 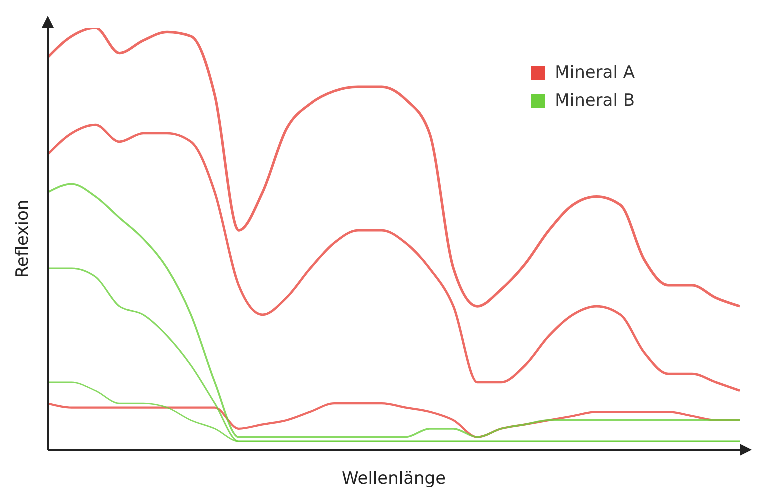 What do you see at coordinates (595, 73) in the screenshot?
I see `legend-label: Mineral A` at bounding box center [595, 73].